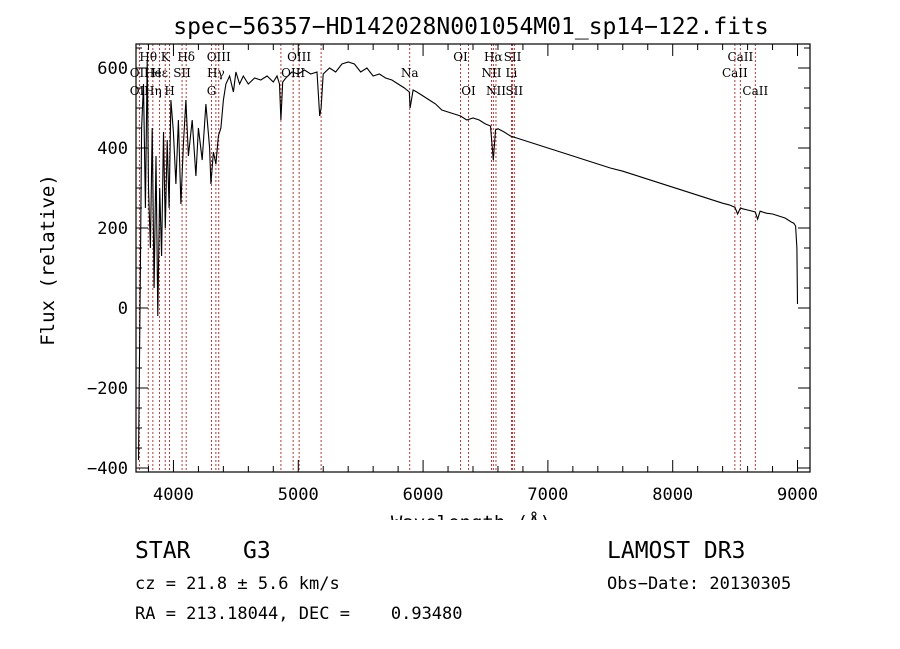 This screenshot has width=900, height=649. Describe the element at coordinates (112, 229) in the screenshot. I see `y-tick-label: 200` at that location.